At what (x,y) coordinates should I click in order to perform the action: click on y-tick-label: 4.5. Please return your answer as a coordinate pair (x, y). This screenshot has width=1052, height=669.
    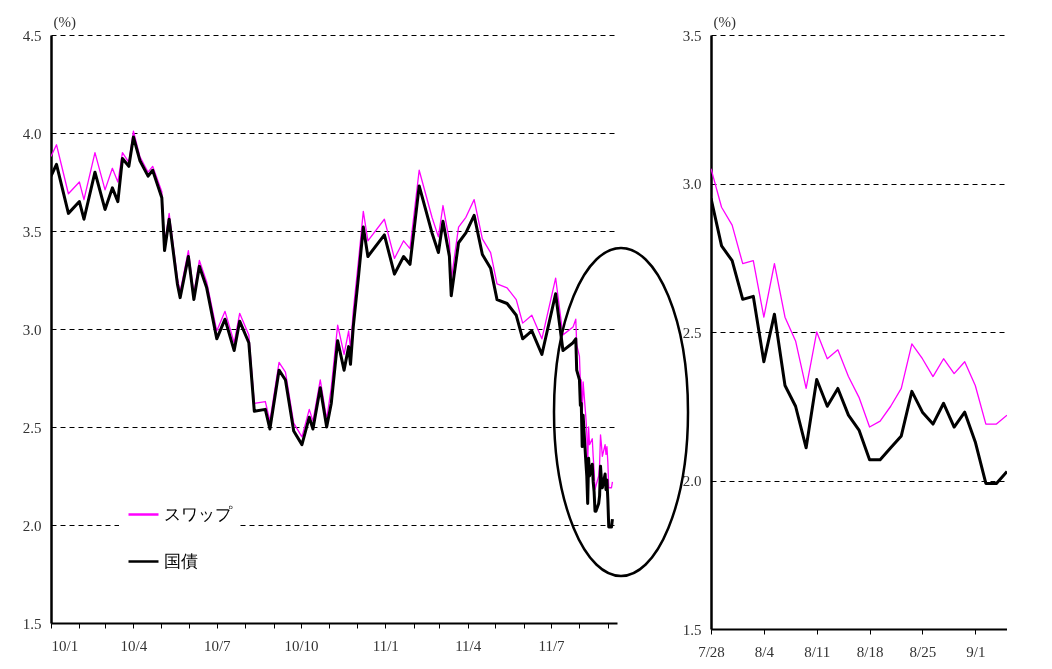
    Looking at the image, I should click on (32, 35).